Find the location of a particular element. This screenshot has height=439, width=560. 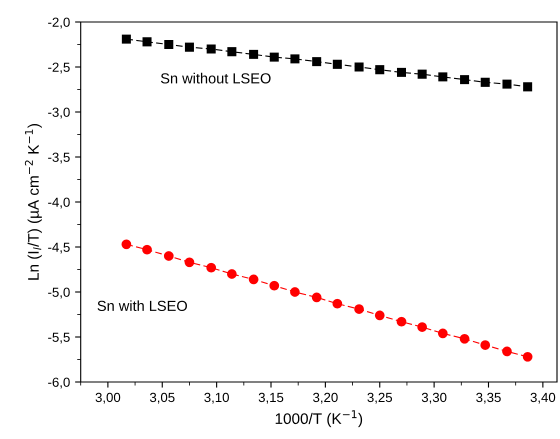

y-tick-label: -2,5 is located at coordinates (59, 68).